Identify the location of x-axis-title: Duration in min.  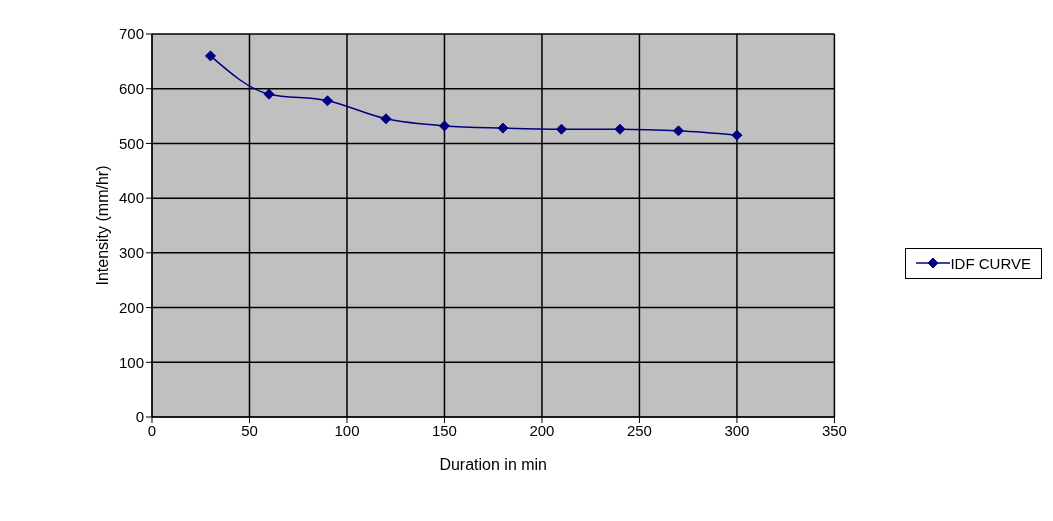
(493, 465).